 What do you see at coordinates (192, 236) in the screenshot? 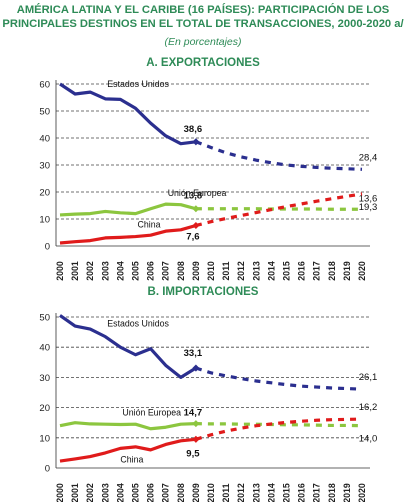
I see `data-label-2009: 7,6` at bounding box center [192, 236].